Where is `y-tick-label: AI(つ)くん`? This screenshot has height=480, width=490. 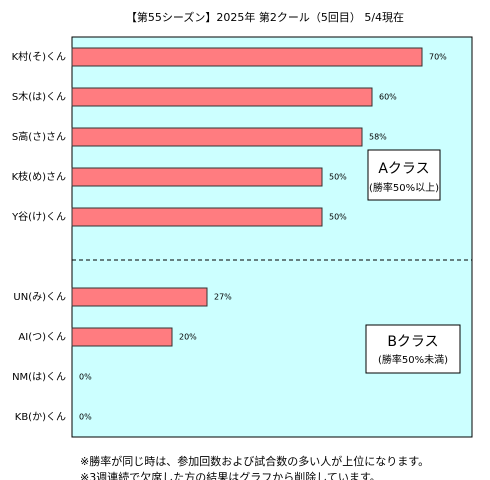 y-tick-label: AI(つ)くん is located at coordinates (42, 337).